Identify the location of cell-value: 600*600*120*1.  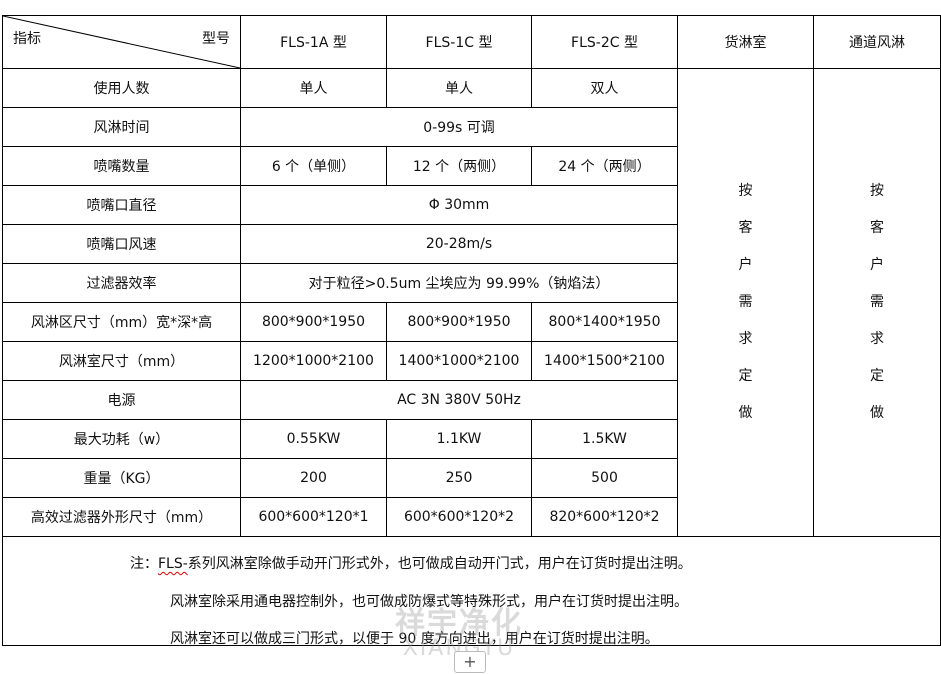
(313, 517).